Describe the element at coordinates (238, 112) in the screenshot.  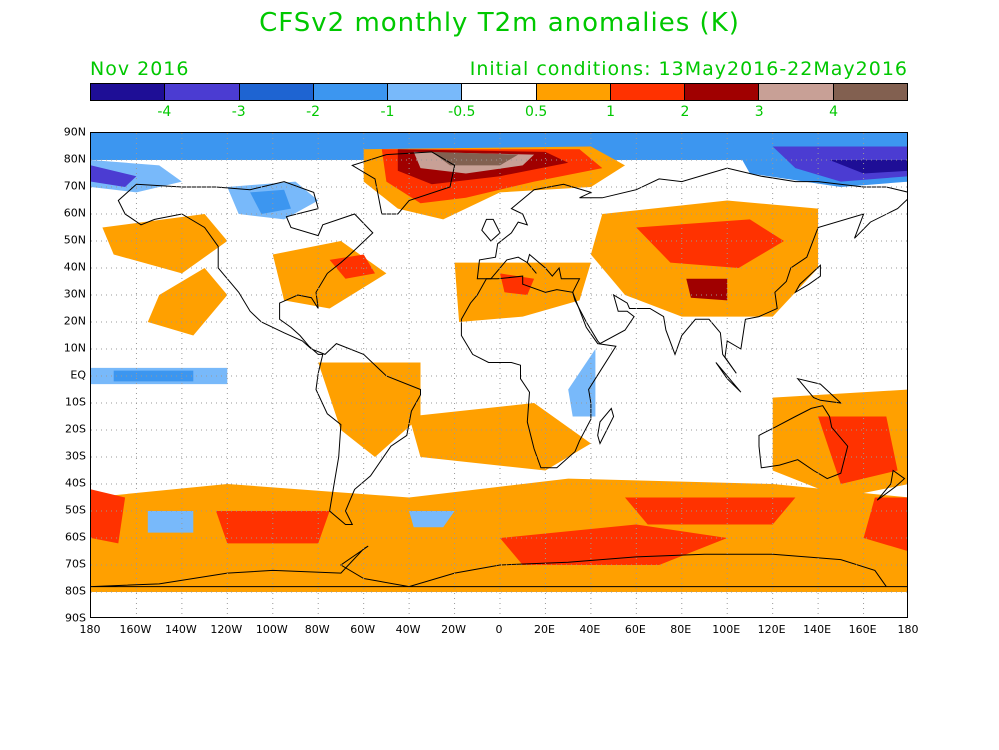
I see `colorbar-label: -3` at that location.